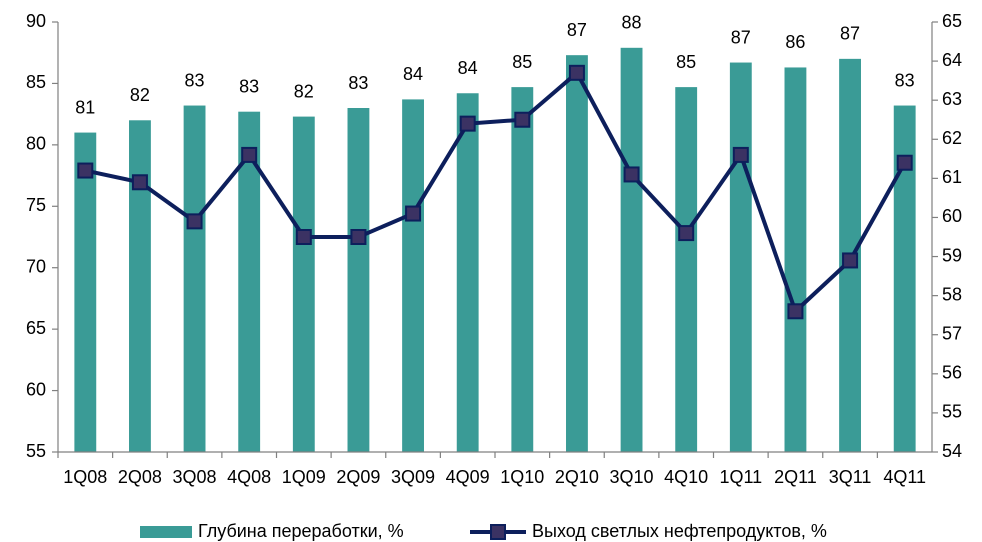 Image resolution: width=982 pixels, height=542 pixels. What do you see at coordinates (358, 477) in the screenshot?
I see `x-tick-label: 2Q09` at bounding box center [358, 477].